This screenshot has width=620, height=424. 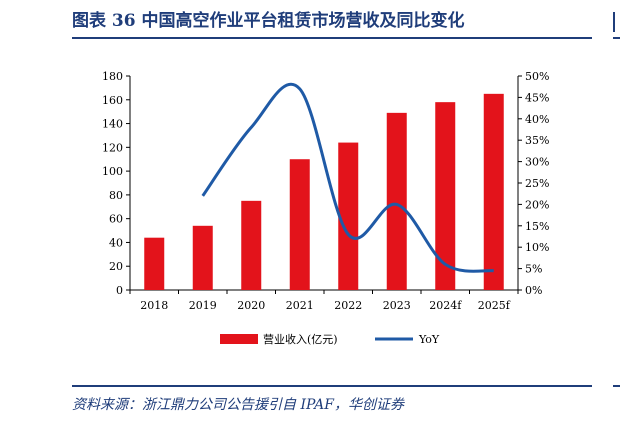 I want to click on side-rule-bottom, so click(x=616, y=386).